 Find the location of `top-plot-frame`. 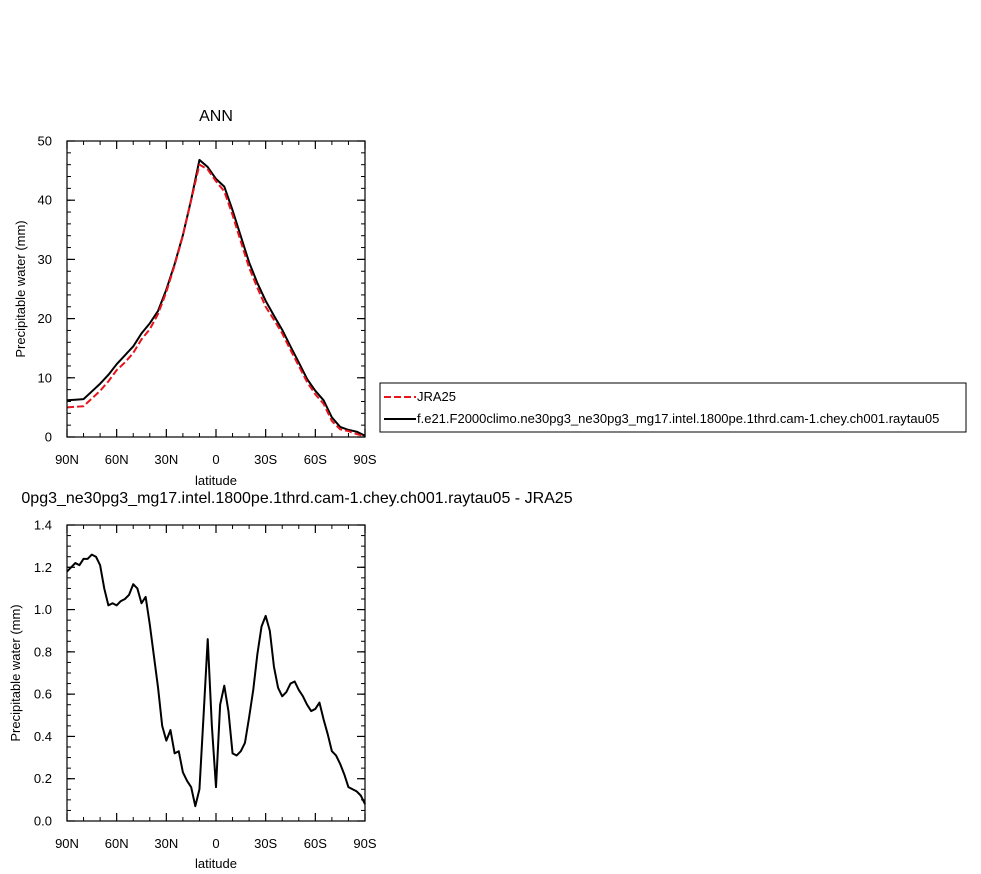

top-plot-frame is located at coordinates (216, 289).